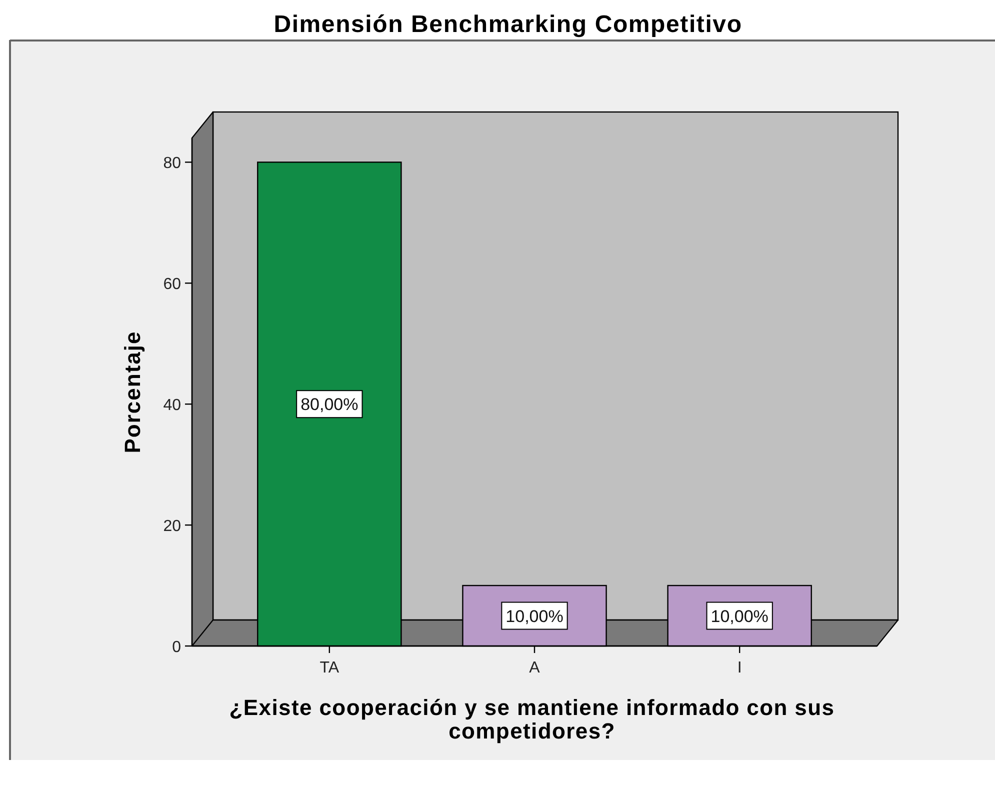 The image size is (995, 787). Describe the element at coordinates (172, 163) in the screenshot. I see `y-tick-label: 80` at that location.